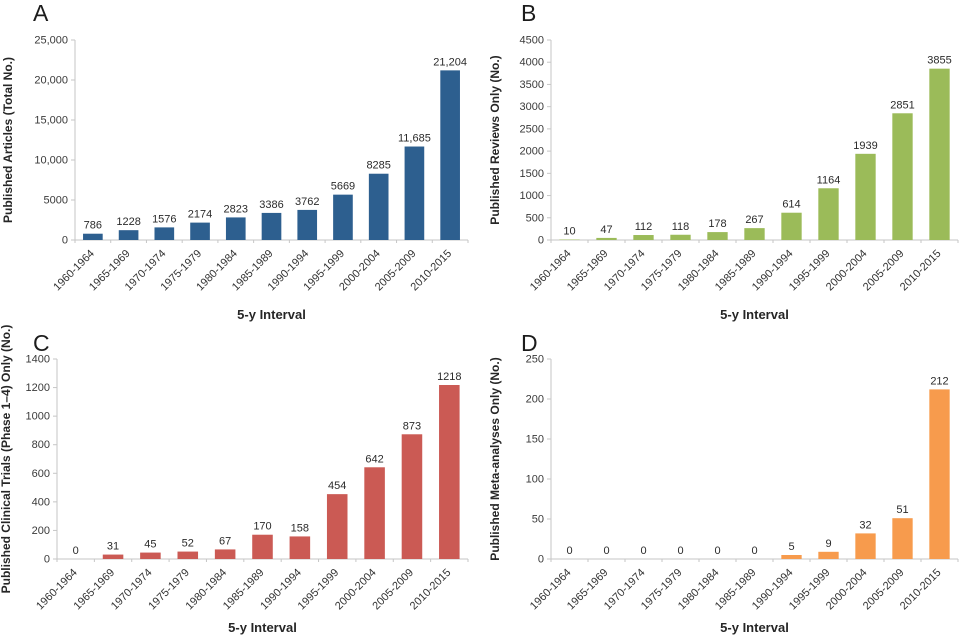 The image size is (976, 638). What do you see at coordinates (532, 174) in the screenshot?
I see `y-tick-label: 1500` at bounding box center [532, 174].